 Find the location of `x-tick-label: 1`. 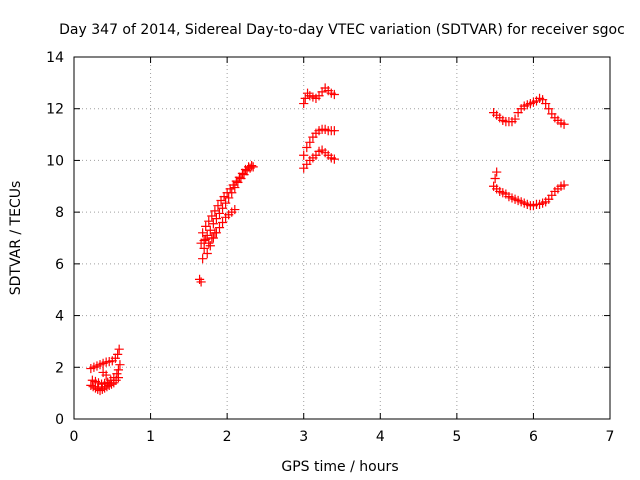

x-tick-label: 1 is located at coordinates (150, 437).